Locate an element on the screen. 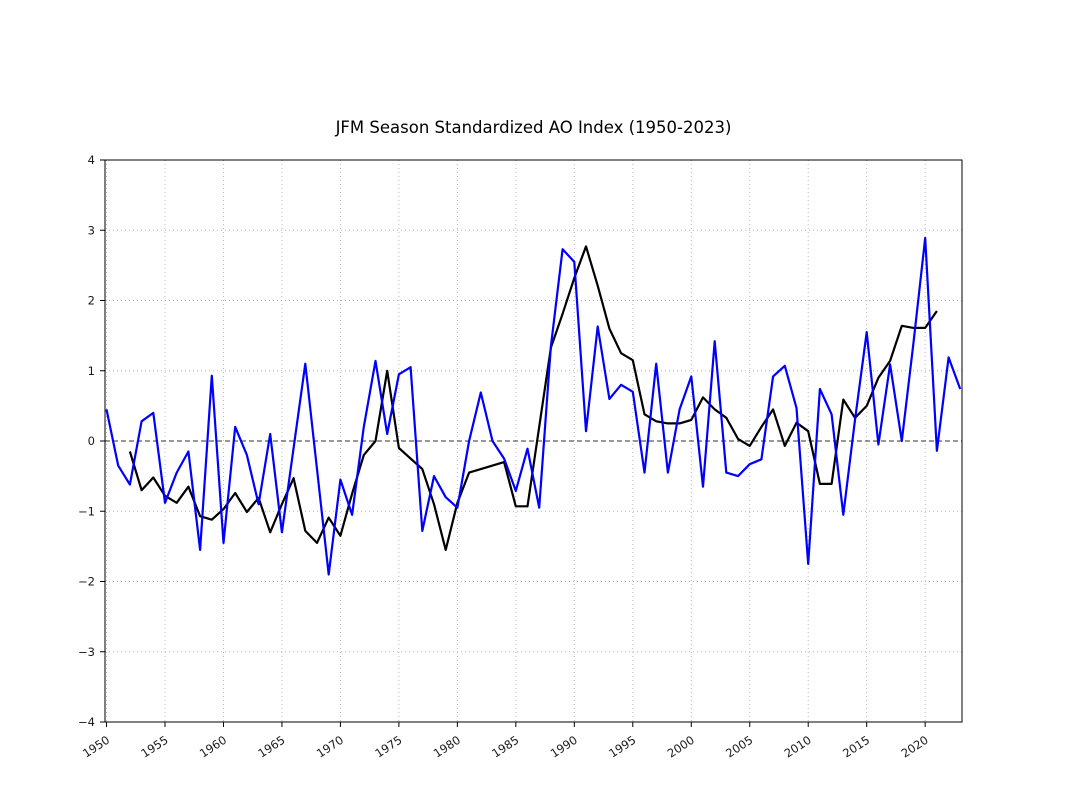  x-tick-label: 1975 is located at coordinates (388, 747).